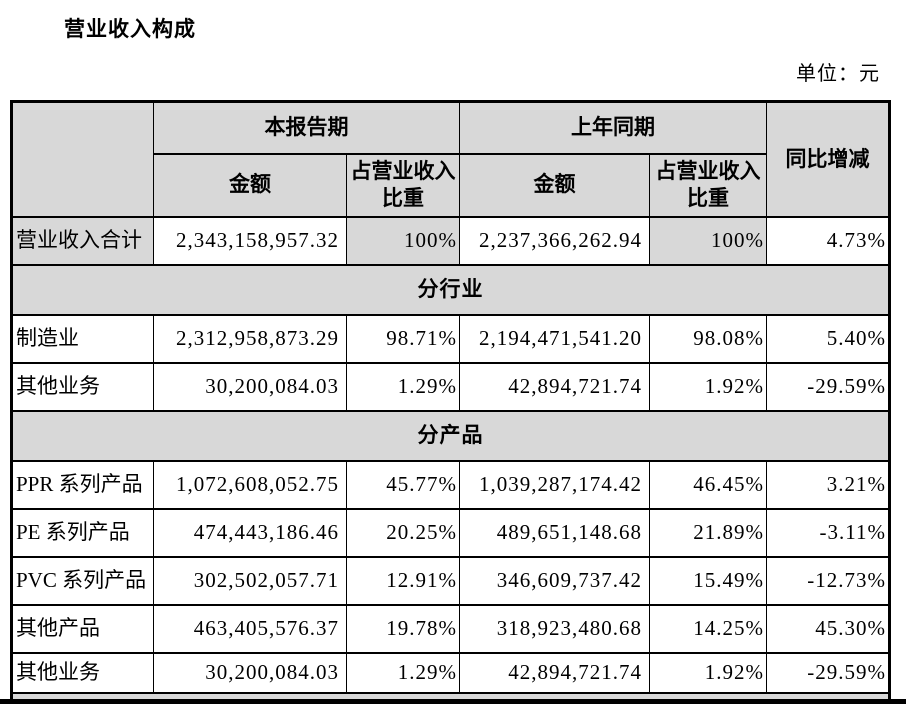  Describe the element at coordinates (82, 628) in the screenshot. I see `row-label: 其他产品` at that location.